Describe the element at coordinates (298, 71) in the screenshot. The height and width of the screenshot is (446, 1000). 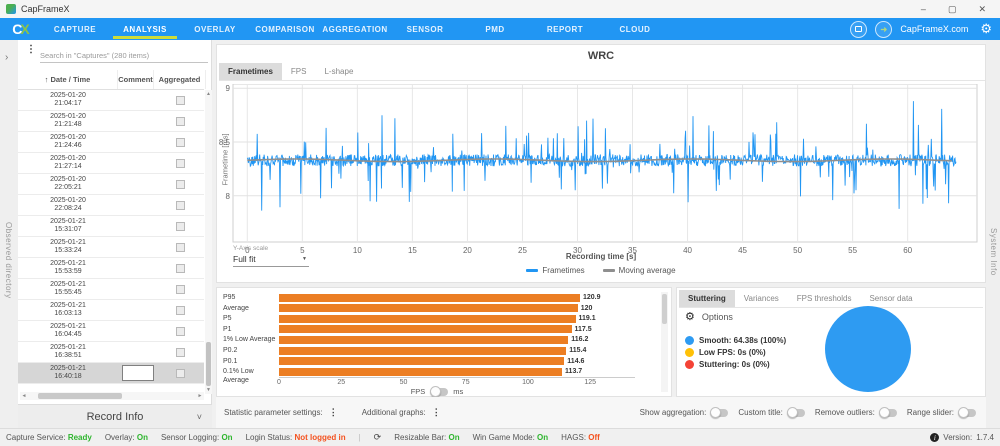
I see `tab-fps: FPS` at that location.